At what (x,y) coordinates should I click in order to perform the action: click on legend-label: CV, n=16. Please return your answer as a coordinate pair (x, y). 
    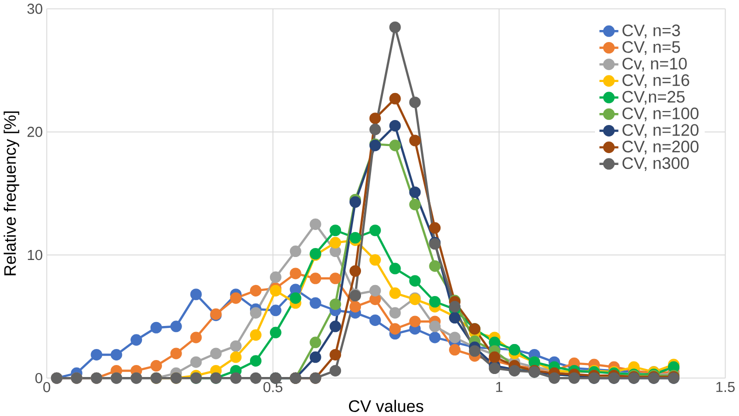
    Looking at the image, I should click on (656, 81).